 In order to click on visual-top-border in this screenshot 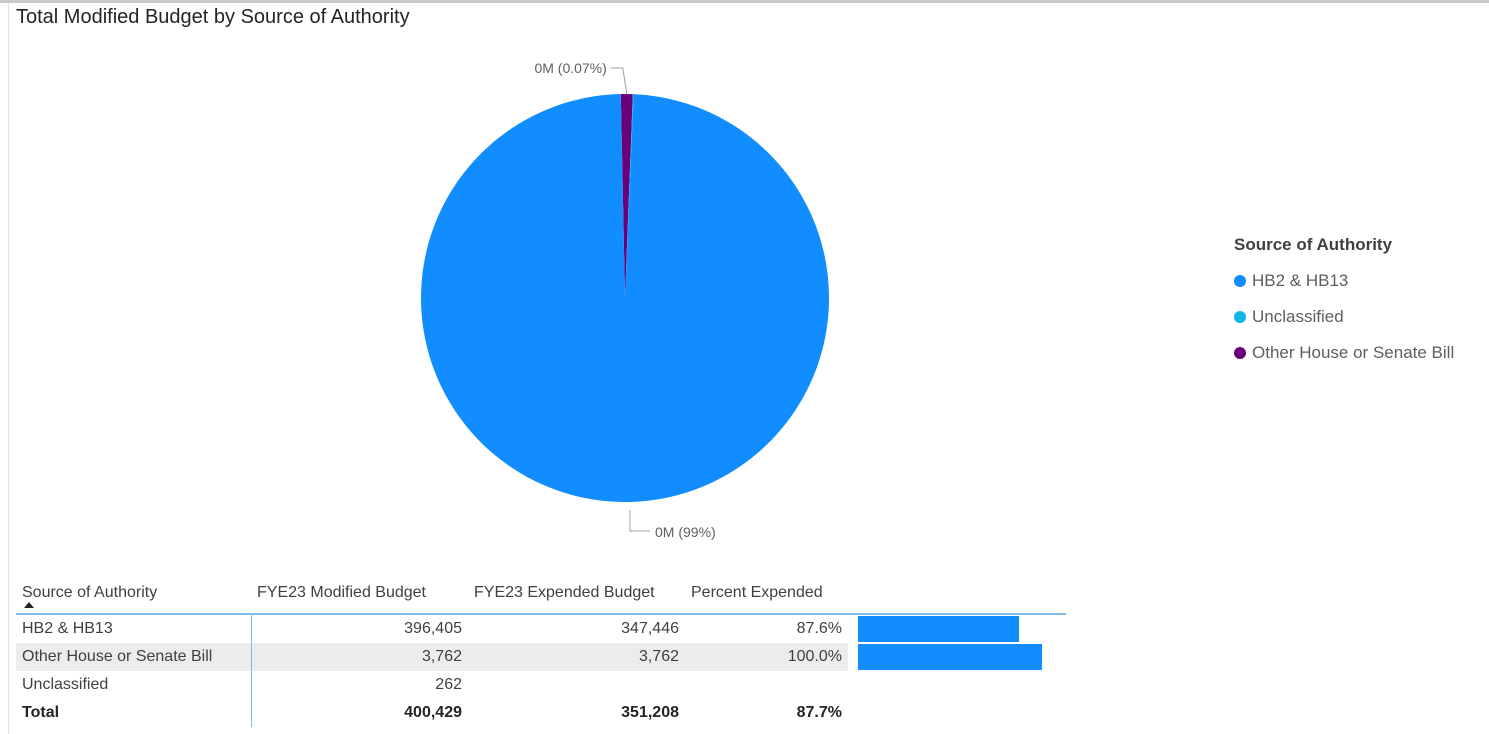, I will do `click(744, 1)`.